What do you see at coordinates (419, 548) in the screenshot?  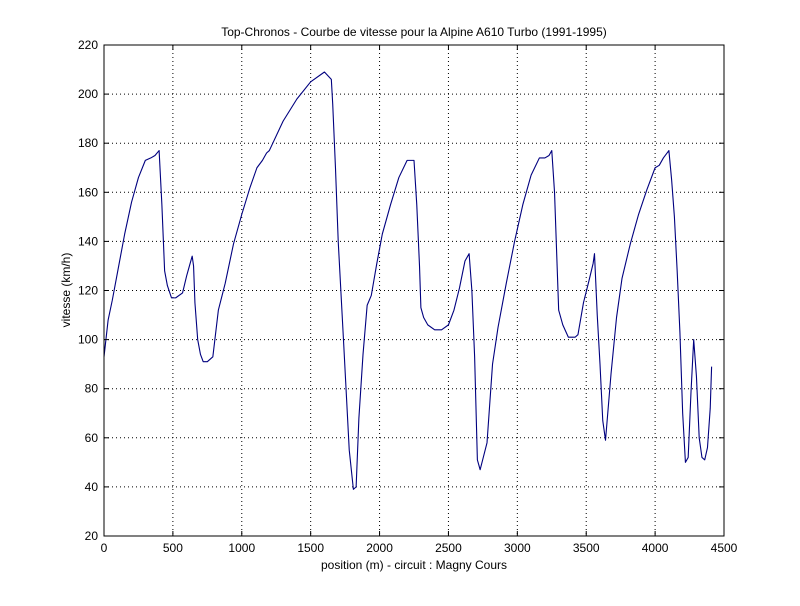 I see `x-tick-labels: 0 500 1000 1500 2000 2500 3000 3500 4000 4500` at bounding box center [419, 548].